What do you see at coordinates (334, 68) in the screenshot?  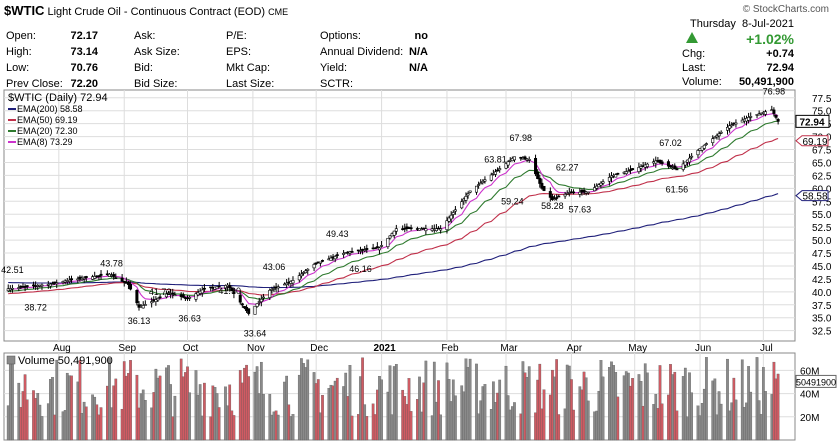 I see `yield-label: Yield:` at bounding box center [334, 68].